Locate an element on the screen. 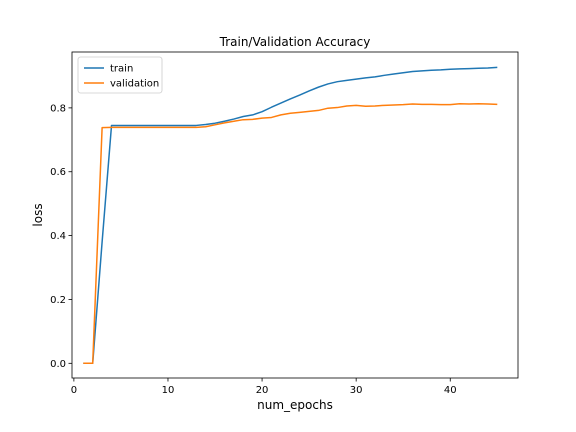 This screenshot has width=576, height=432. legend-label-train: train is located at coordinates (121, 69).